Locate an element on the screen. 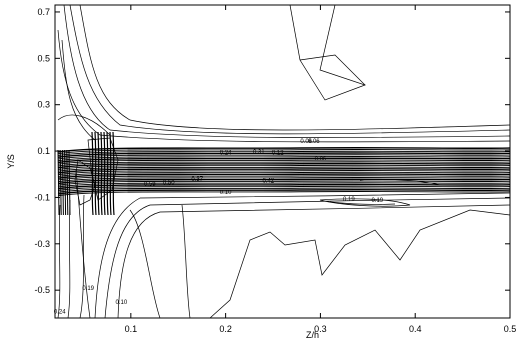 The image size is (518, 340). x-tick-label: 0.1 is located at coordinates (131, 329).